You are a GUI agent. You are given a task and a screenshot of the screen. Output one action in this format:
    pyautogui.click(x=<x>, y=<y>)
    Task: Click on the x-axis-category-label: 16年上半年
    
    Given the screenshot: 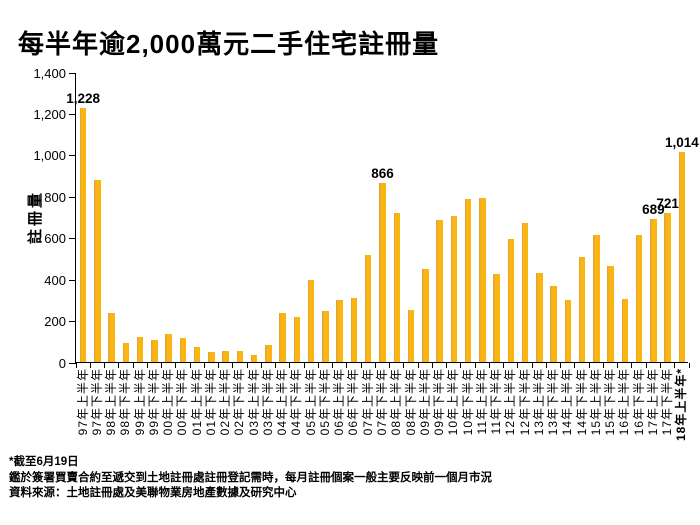 What is the action you would take?
    pyautogui.click(x=624, y=402)
    